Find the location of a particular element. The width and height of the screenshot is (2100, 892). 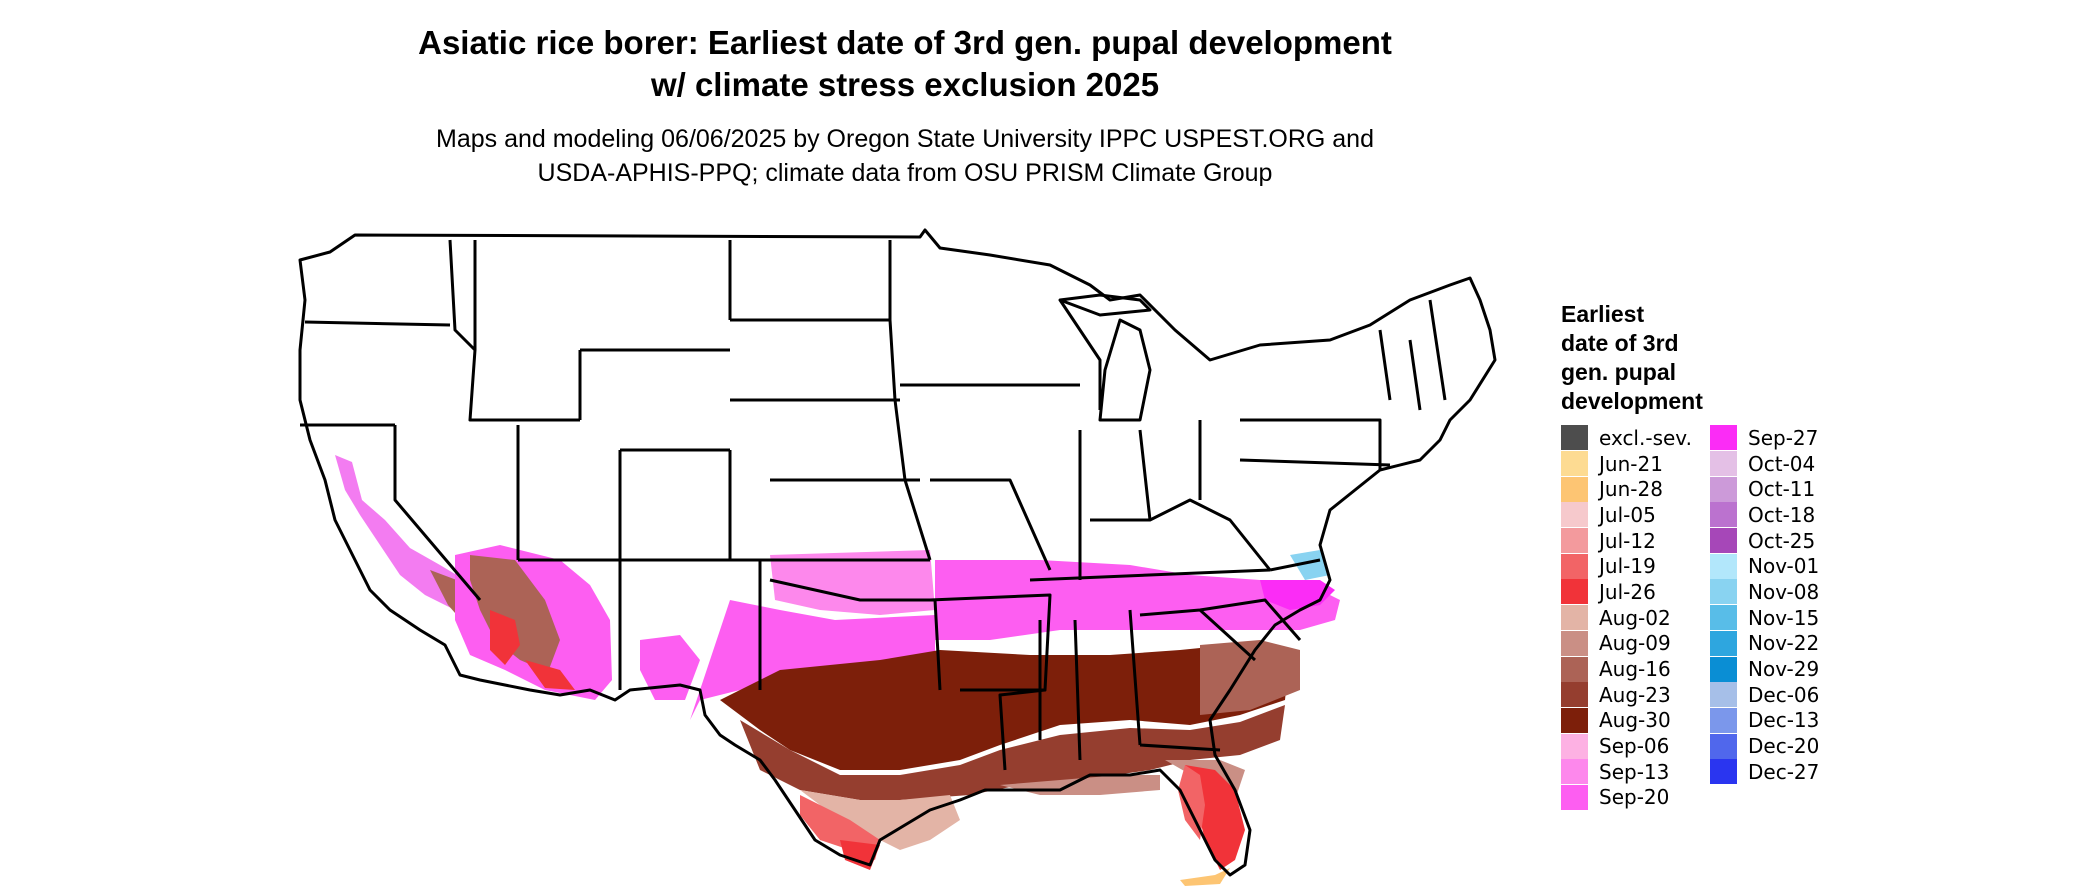

zone-texas-pink is located at coordinates (812, 660).